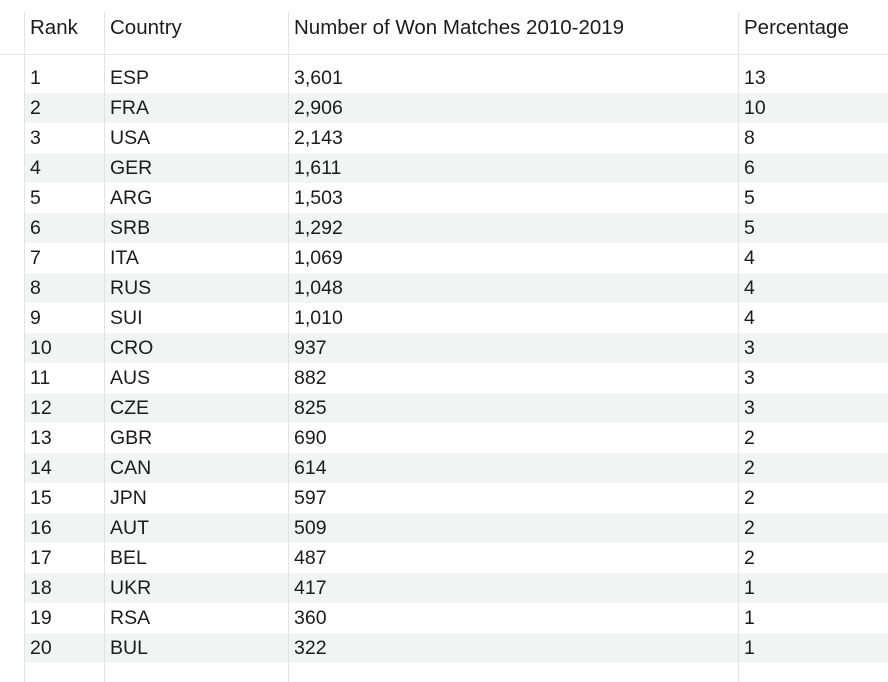 Image resolution: width=888 pixels, height=682 pixels. I want to click on cell-rank: 14, so click(41, 468).